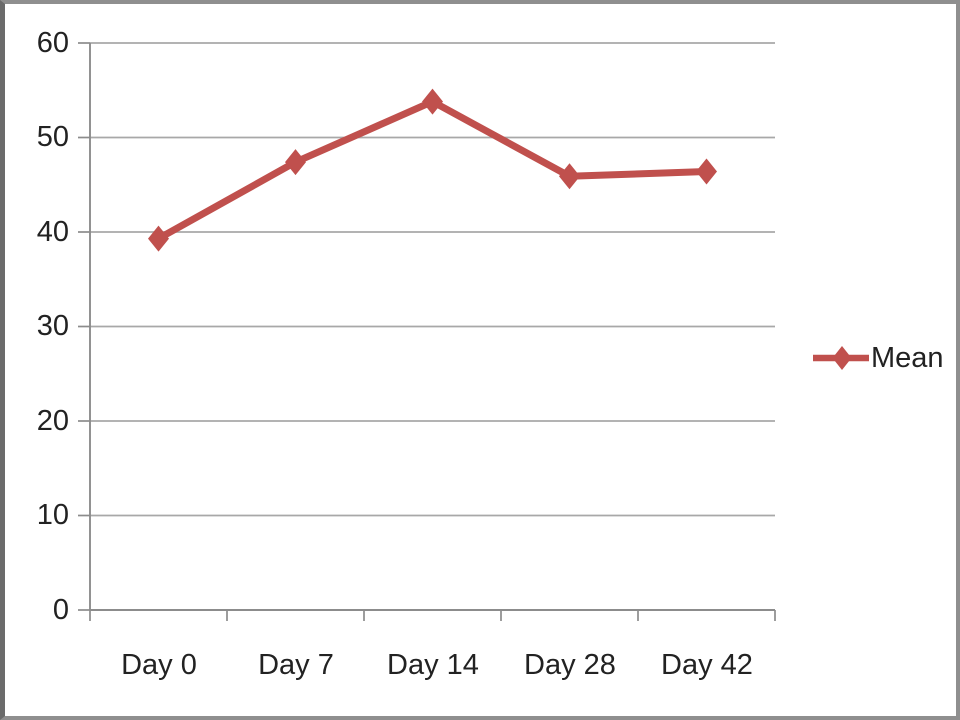 The image size is (960, 720). I want to click on y-tick-label: 30, so click(52, 326).